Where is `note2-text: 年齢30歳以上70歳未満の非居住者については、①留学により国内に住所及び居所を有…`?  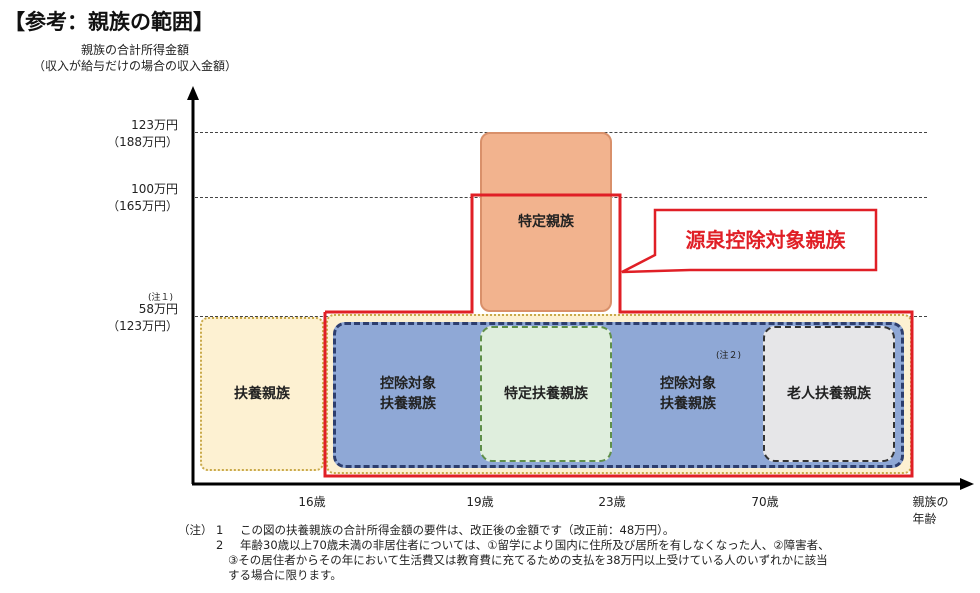 note2-text: 年齢30歳以上70歳未満の非居住者については、①留学により国内に住所及び居所を有… is located at coordinates (535, 545).